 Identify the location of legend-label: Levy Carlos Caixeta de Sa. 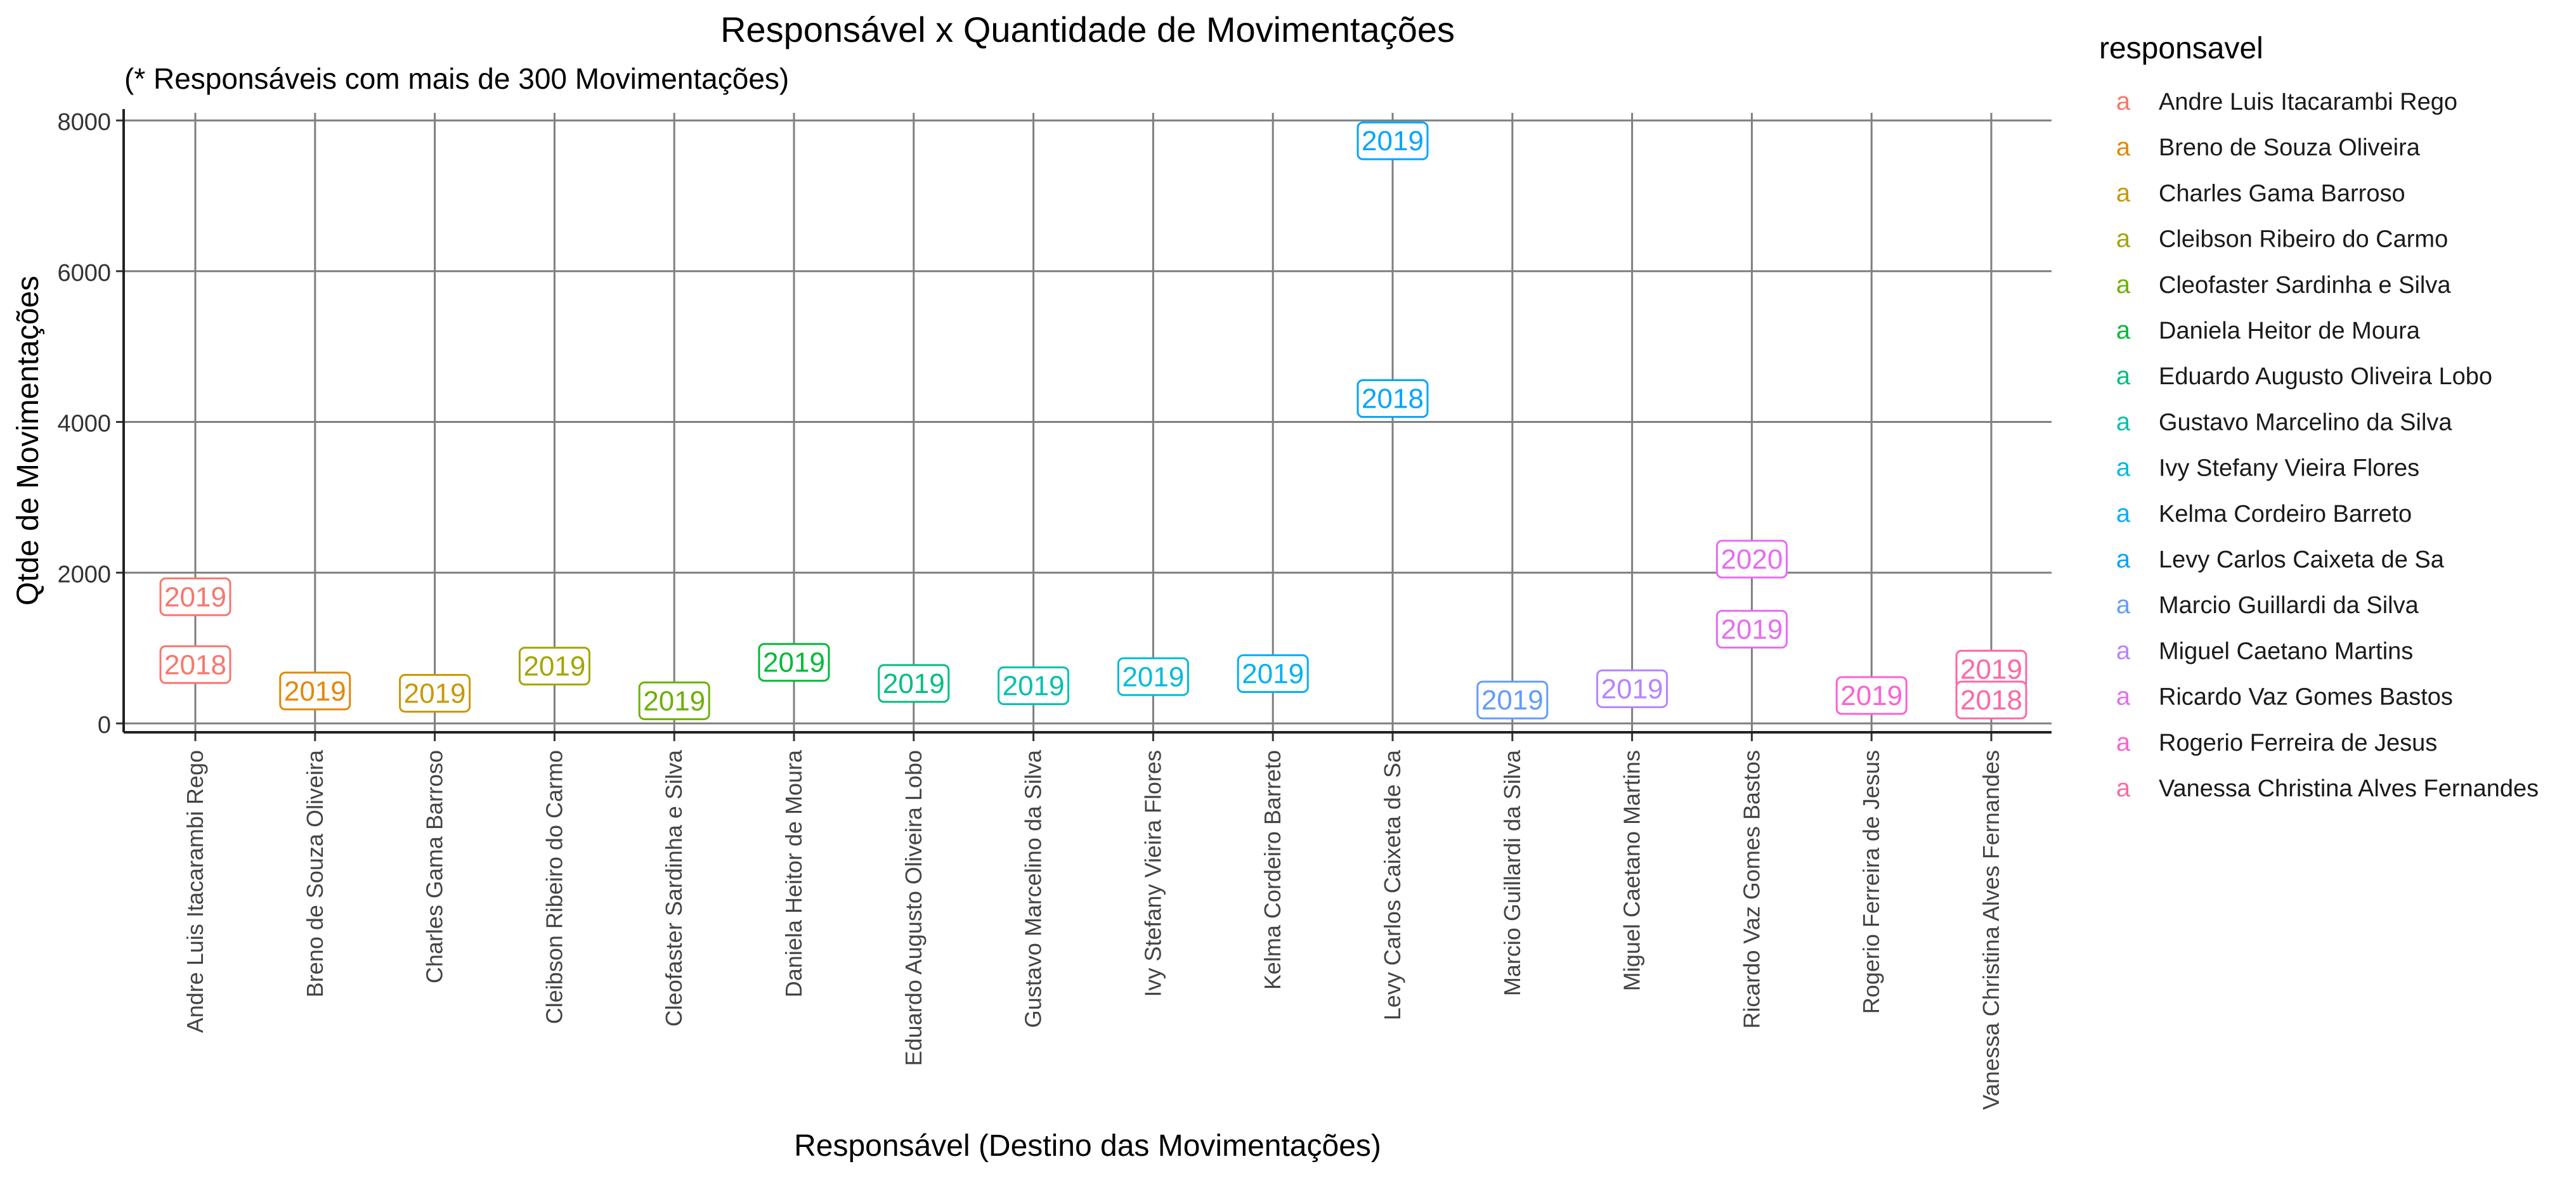
(2302, 560).